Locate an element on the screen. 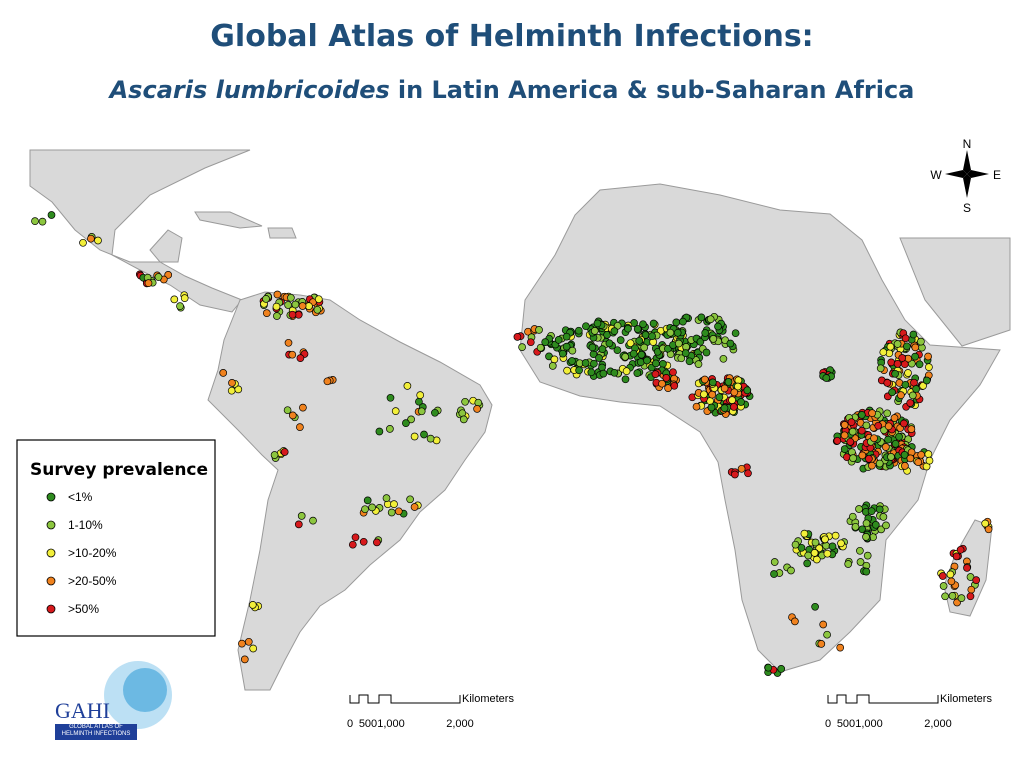 This screenshot has width=1024, height=768. legend-label: <1% is located at coordinates (80, 497).